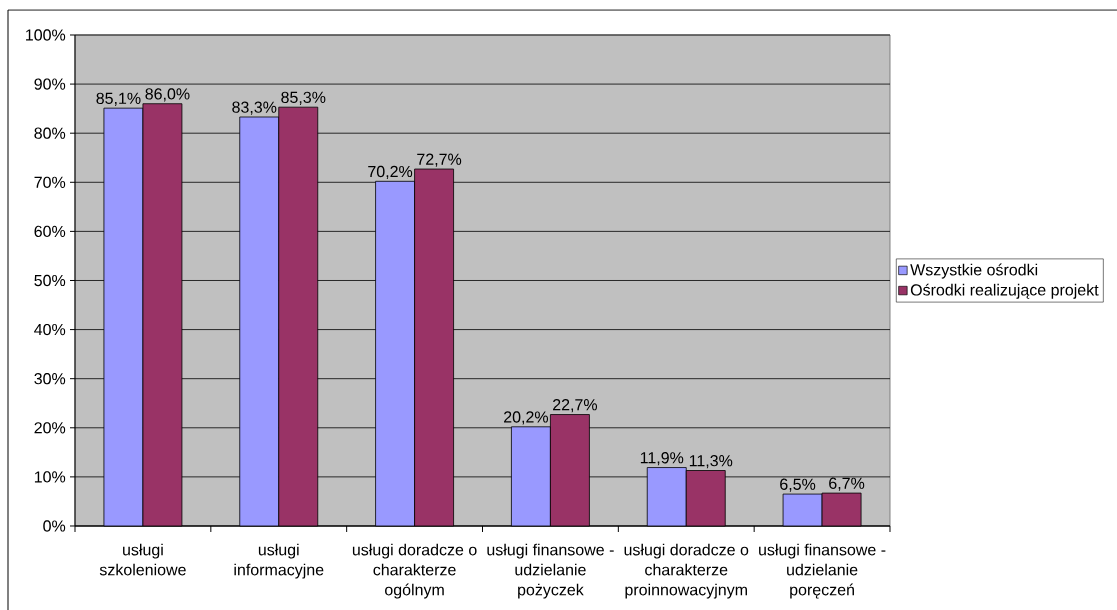 This screenshot has height=610, width=1117. What do you see at coordinates (50, 428) in the screenshot?
I see `y-tick-label: 20%` at bounding box center [50, 428].